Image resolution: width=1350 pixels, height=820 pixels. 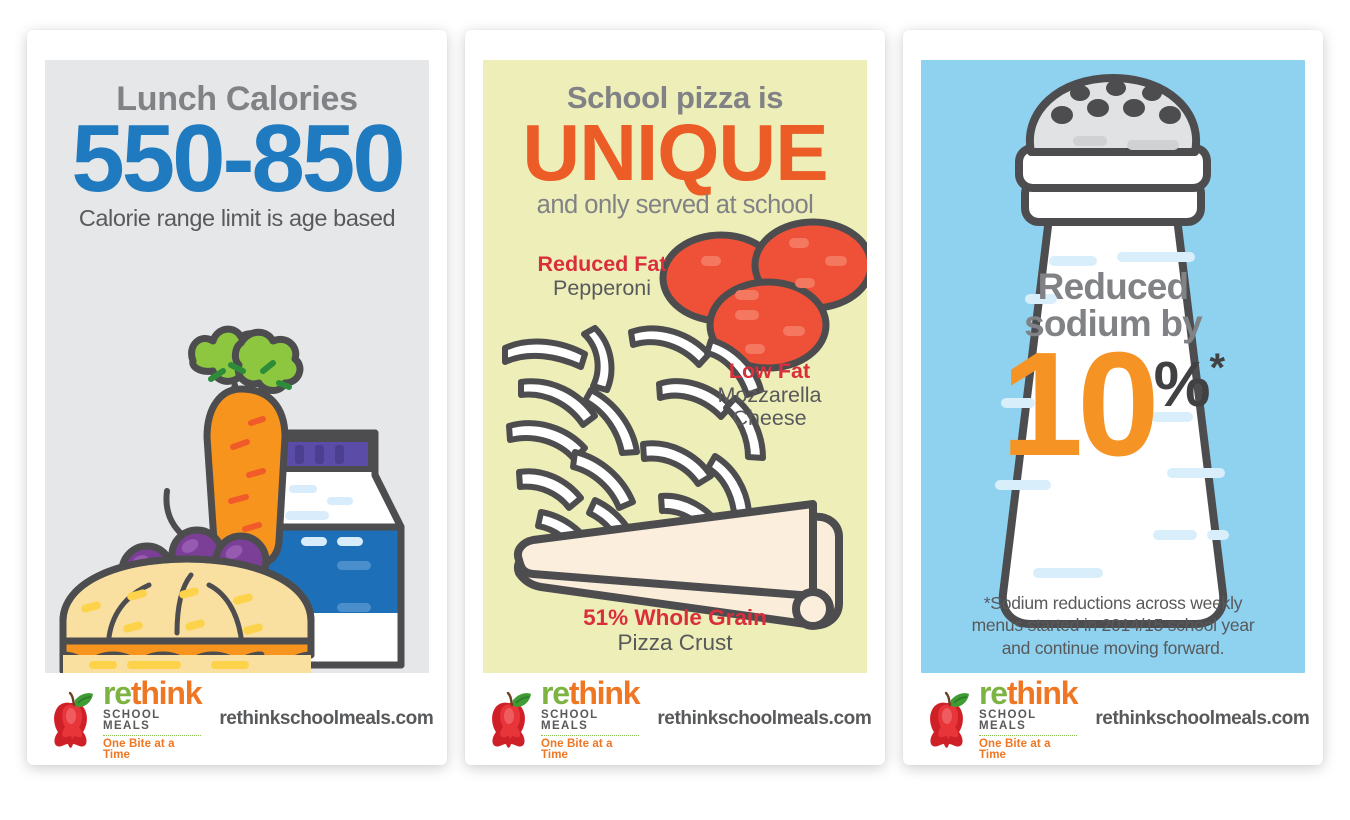 I want to click on label-cheese-text-line2: Cheese, so click(x=769, y=418).